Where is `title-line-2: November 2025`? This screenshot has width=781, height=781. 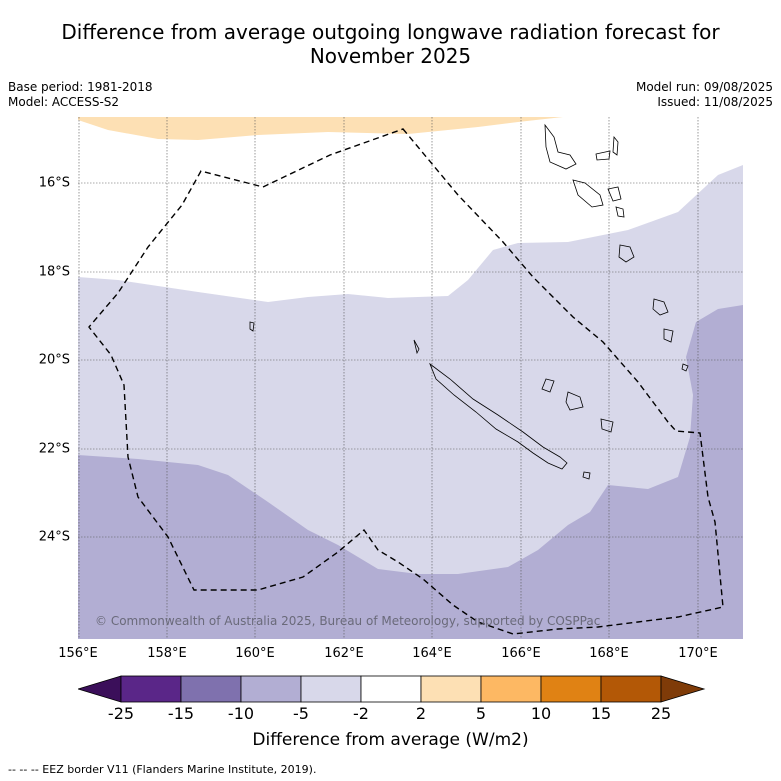
title-line-2: November 2025 is located at coordinates (390, 56).